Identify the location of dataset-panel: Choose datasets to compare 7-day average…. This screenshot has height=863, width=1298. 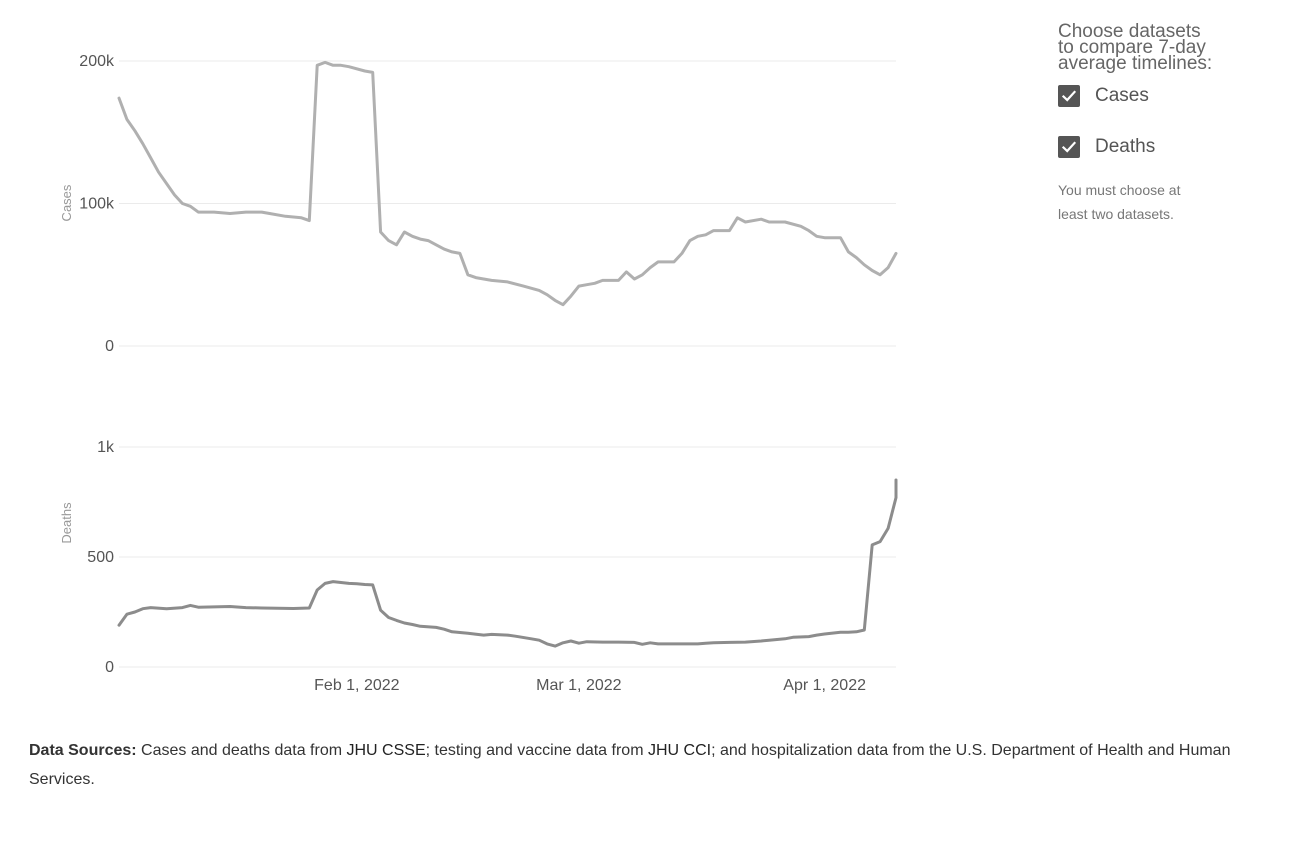
(1168, 123).